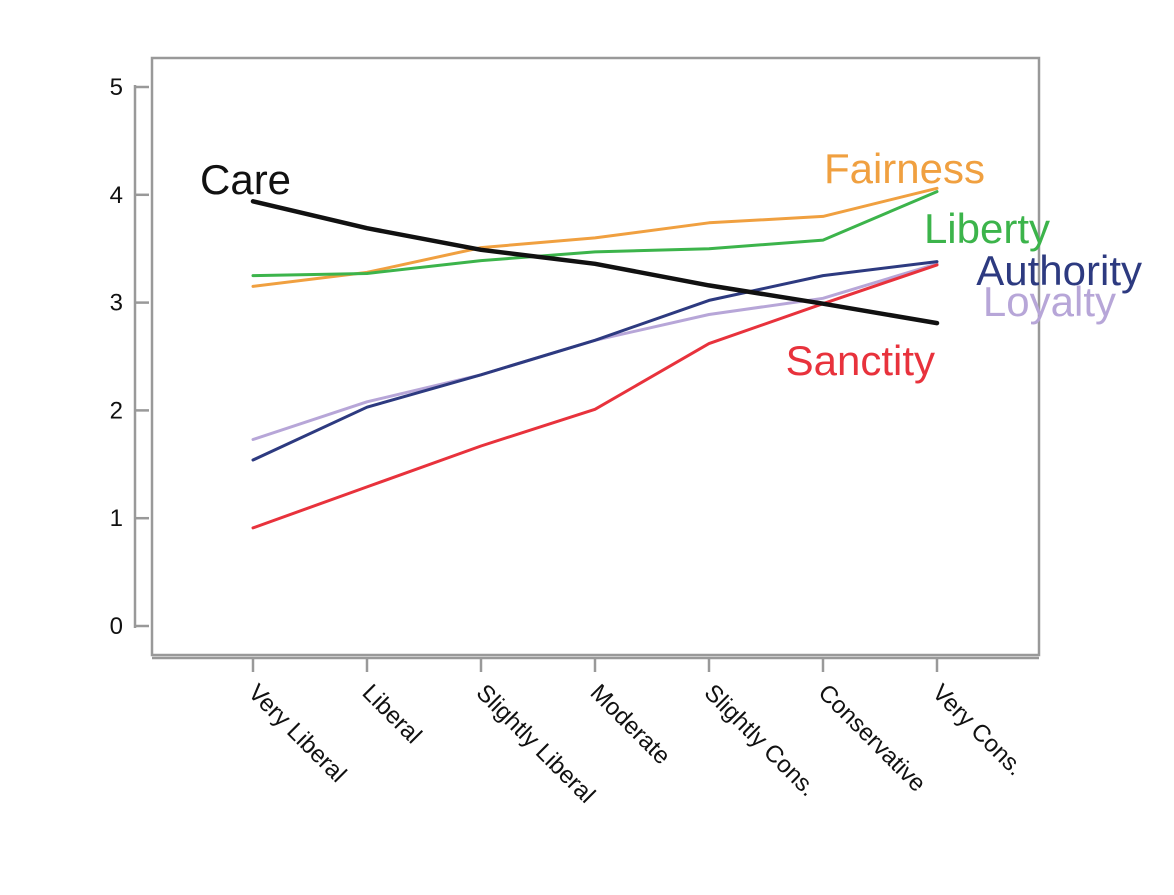 This screenshot has width=1174, height=895. Describe the element at coordinates (116, 87) in the screenshot. I see `y-tick-label: 5` at that location.